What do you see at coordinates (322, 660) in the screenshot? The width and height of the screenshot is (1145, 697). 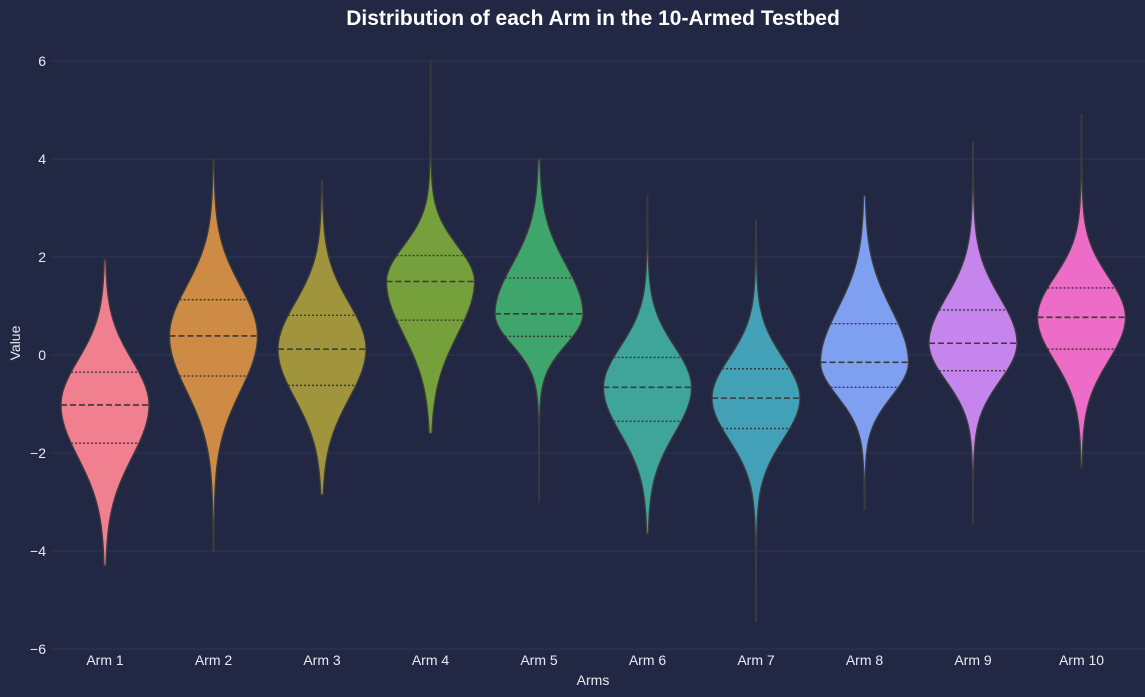 I see `x-tick-label: Arm 3` at bounding box center [322, 660].